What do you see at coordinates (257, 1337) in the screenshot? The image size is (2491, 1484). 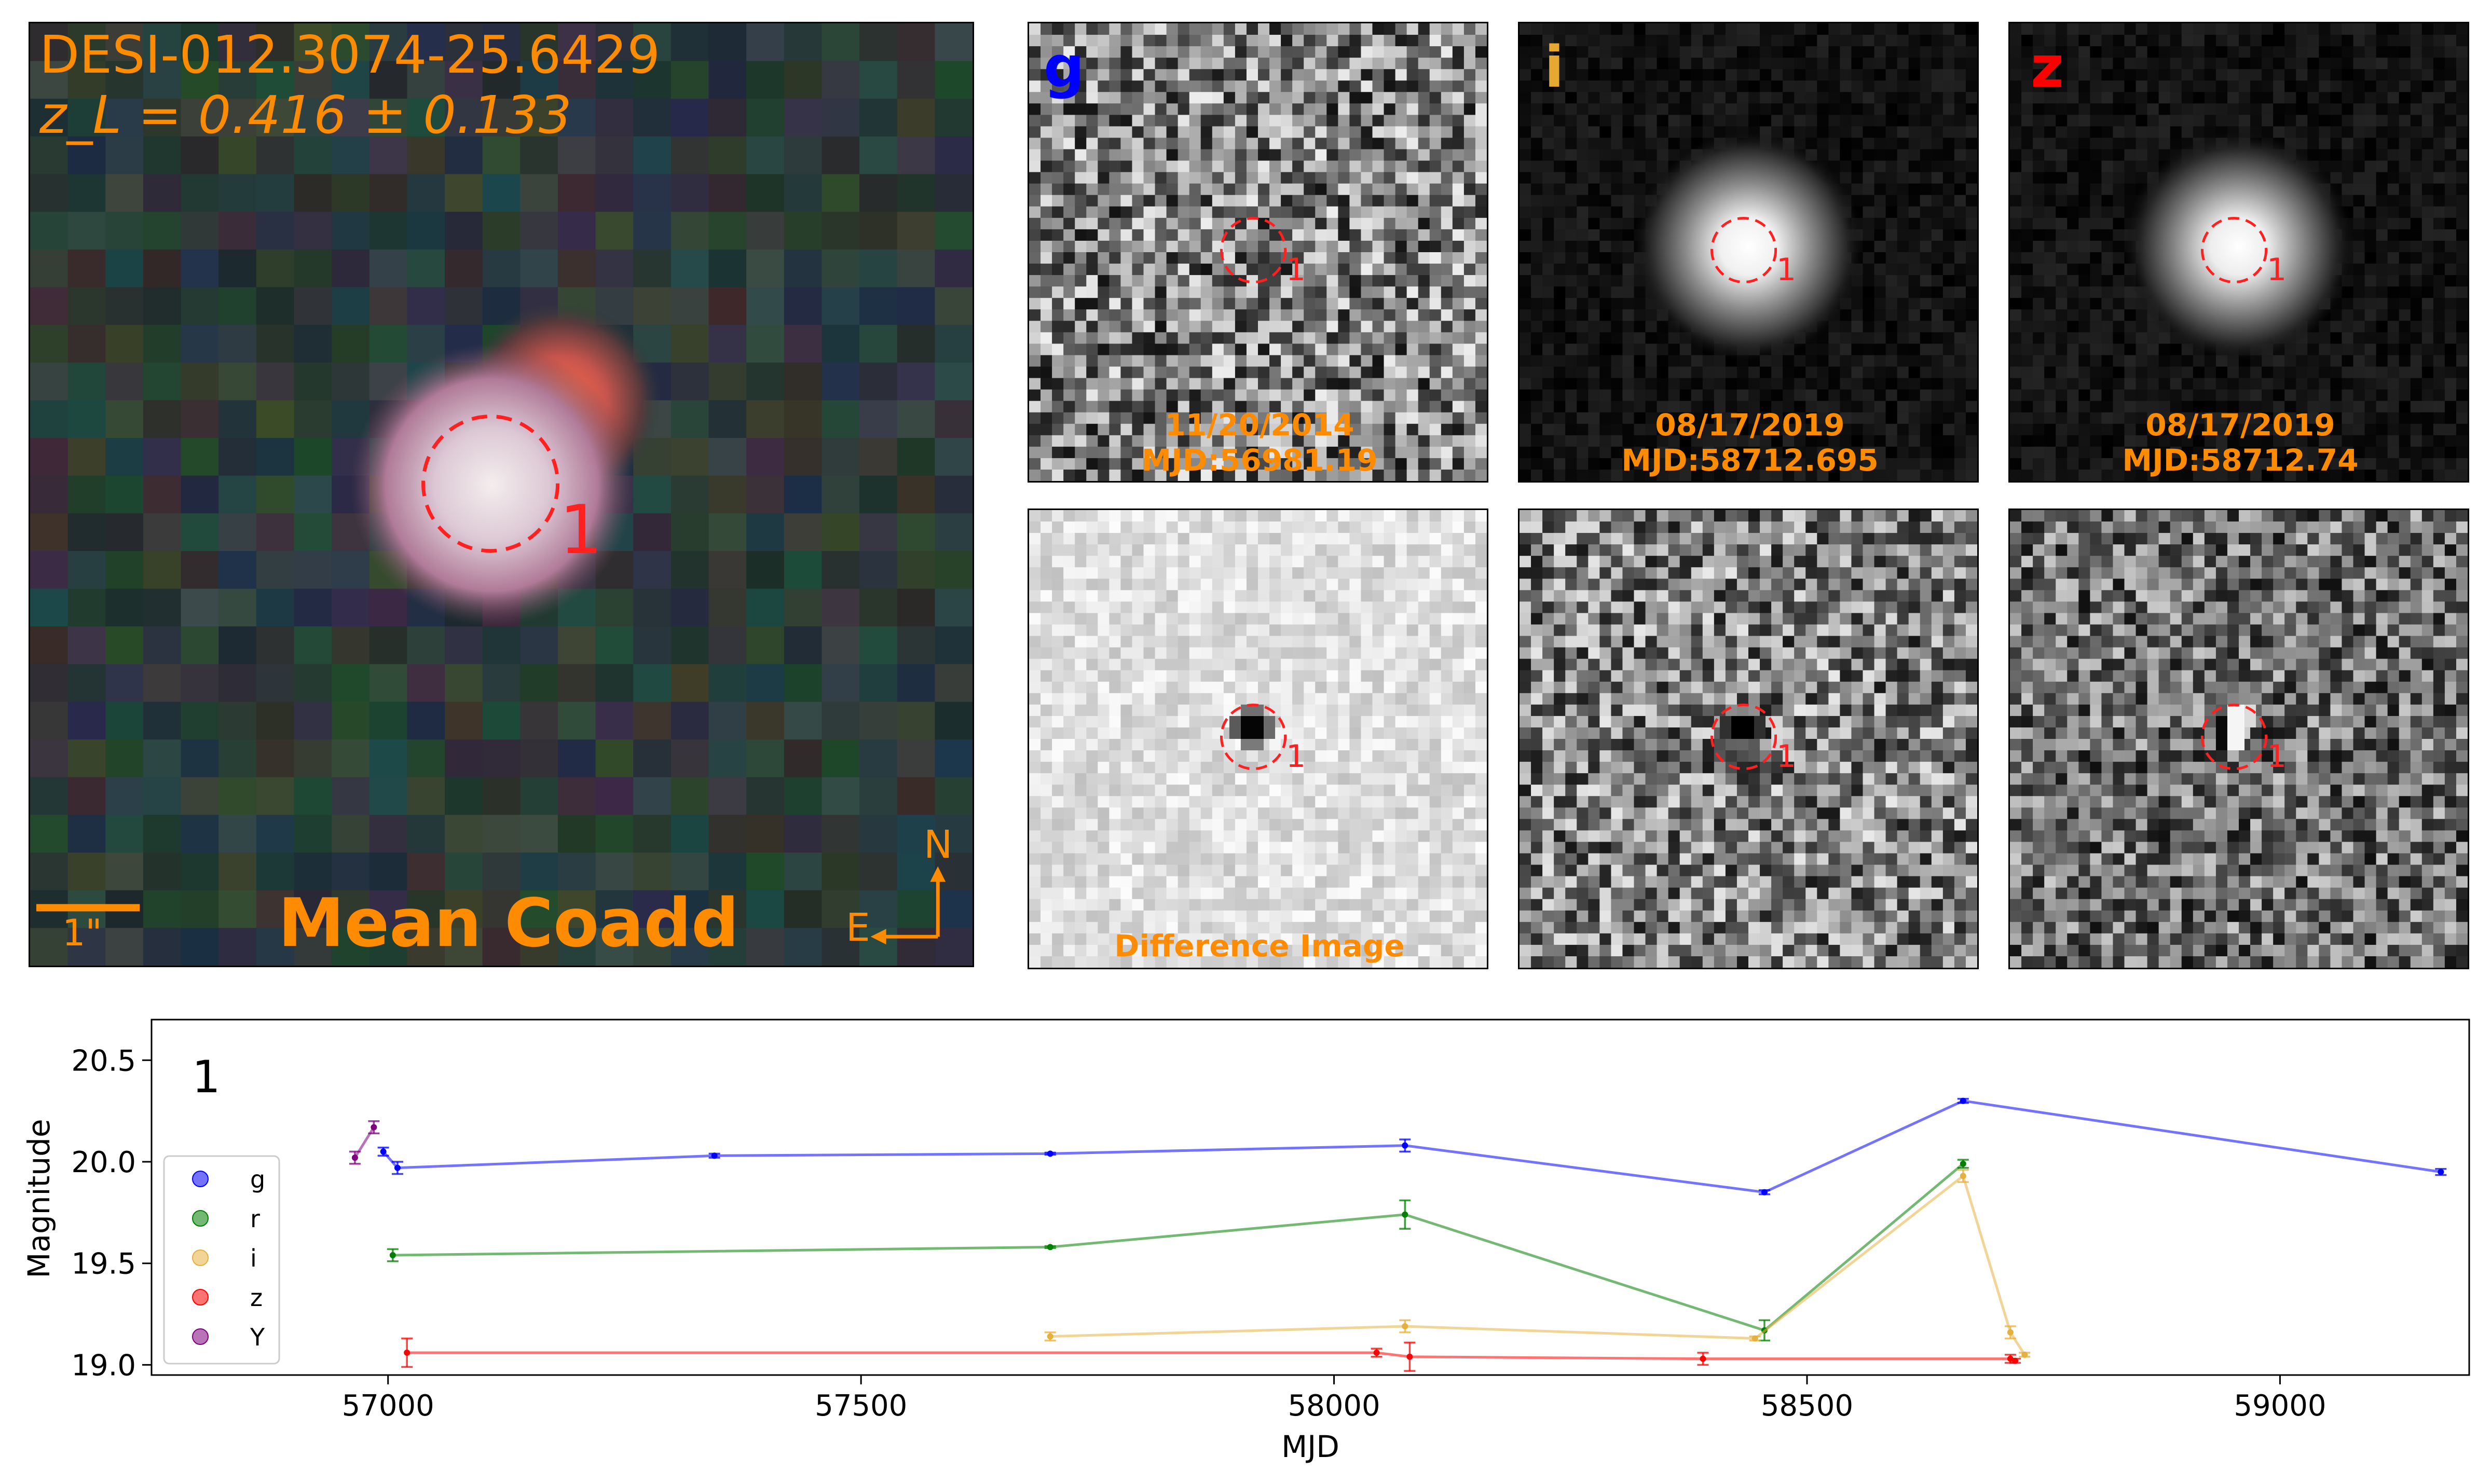 I see `legend-label: Y` at bounding box center [257, 1337].